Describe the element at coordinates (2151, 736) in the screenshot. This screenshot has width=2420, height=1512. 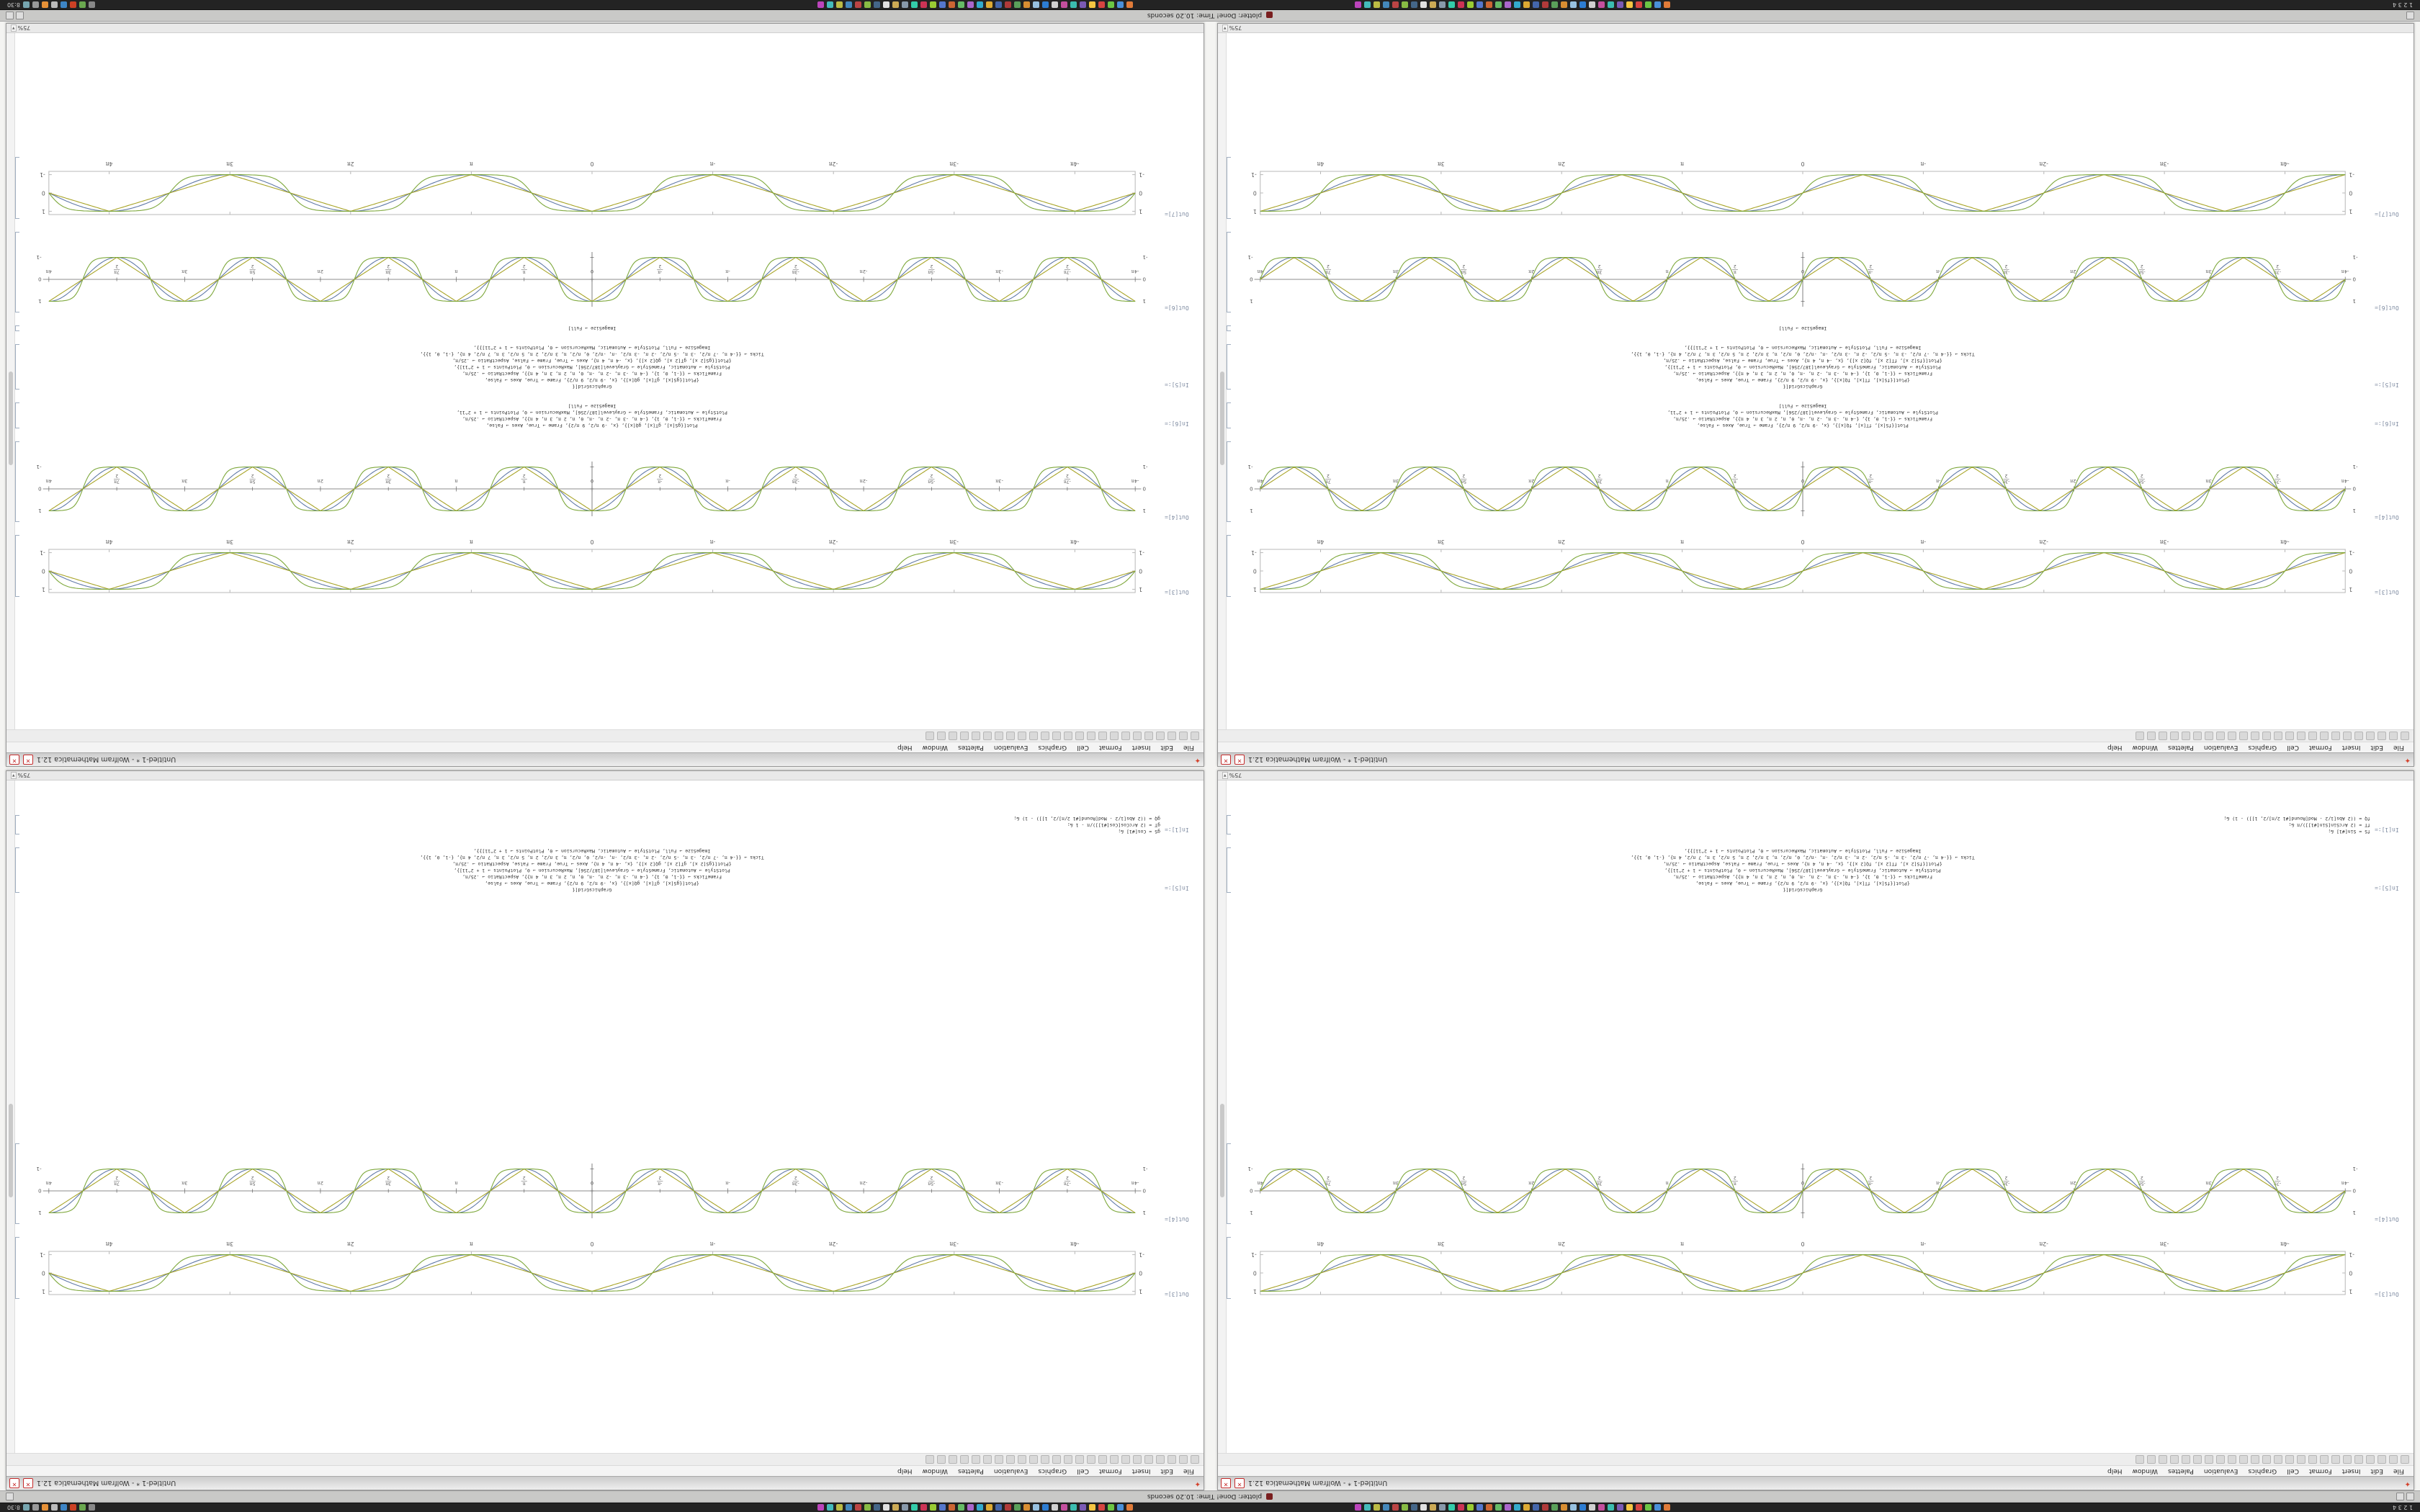
I see `options-icon` at that location.